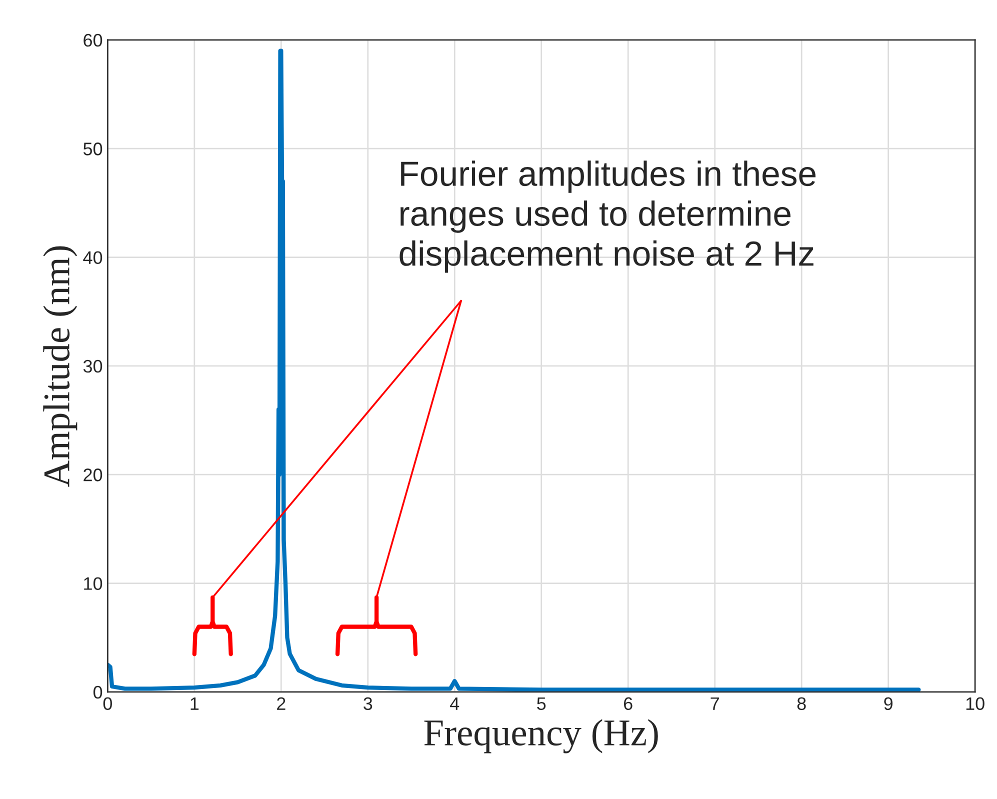 The height and width of the screenshot is (799, 997). Describe the element at coordinates (455, 703) in the screenshot. I see `x-tick-label: 4` at that location.